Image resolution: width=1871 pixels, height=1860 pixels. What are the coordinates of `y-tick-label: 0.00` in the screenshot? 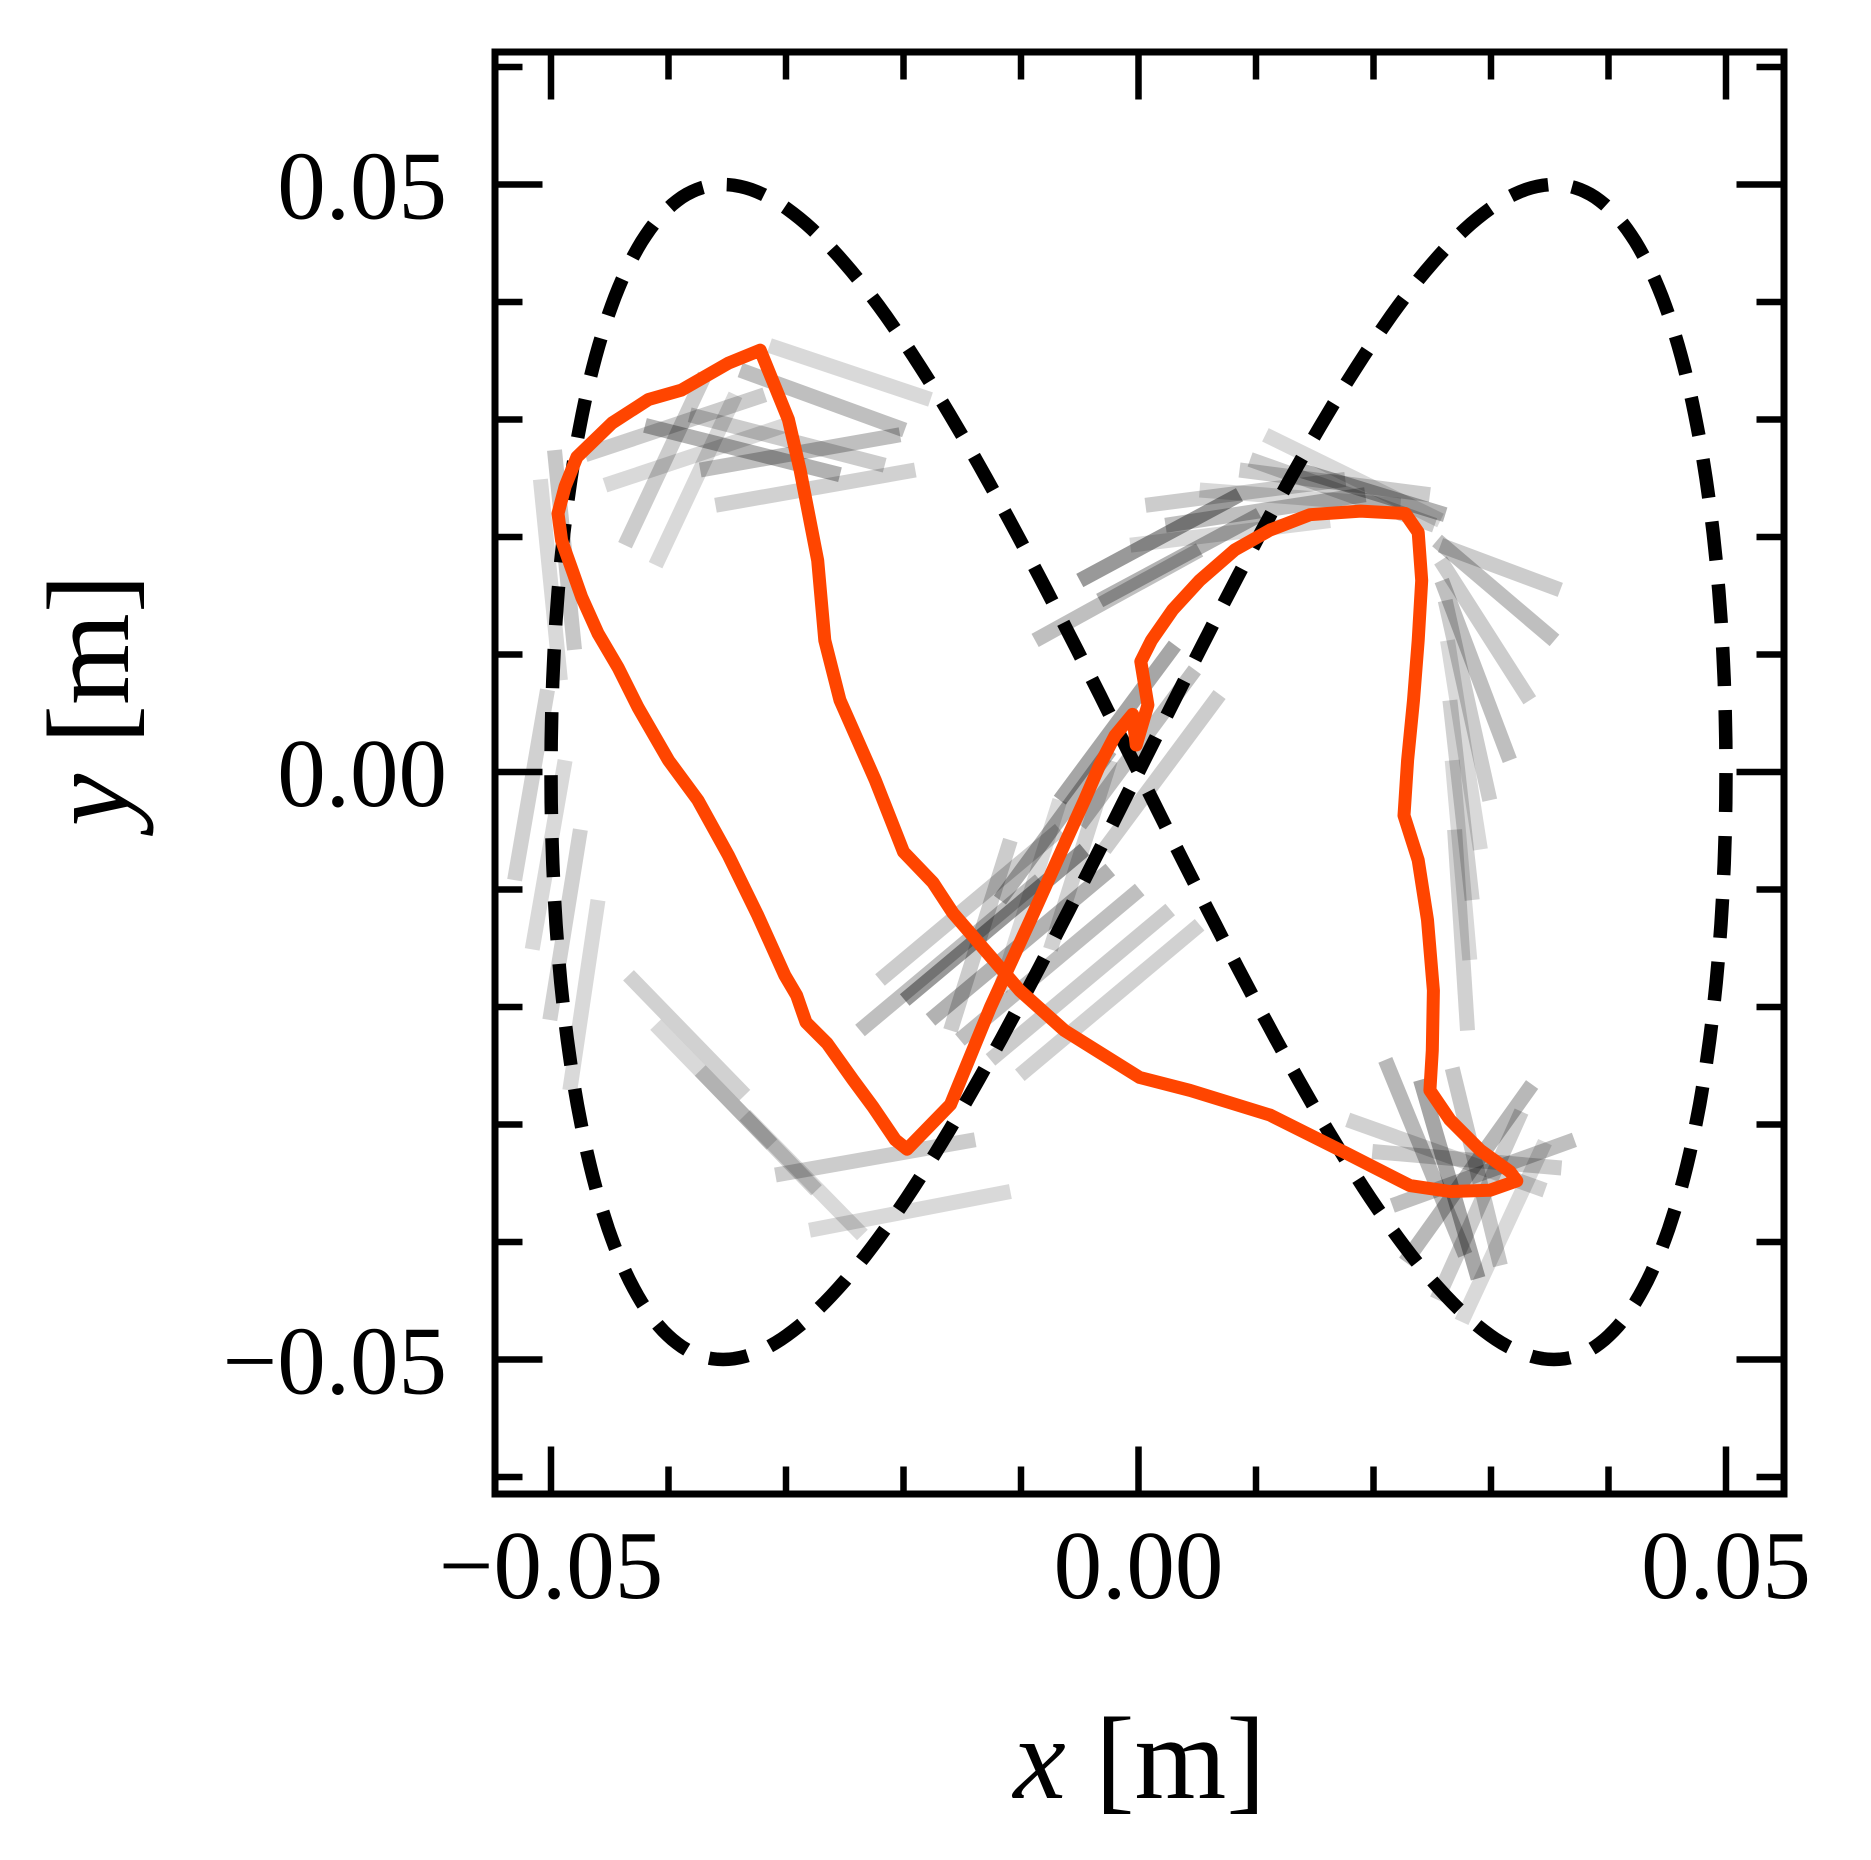 It's located at (362, 773).